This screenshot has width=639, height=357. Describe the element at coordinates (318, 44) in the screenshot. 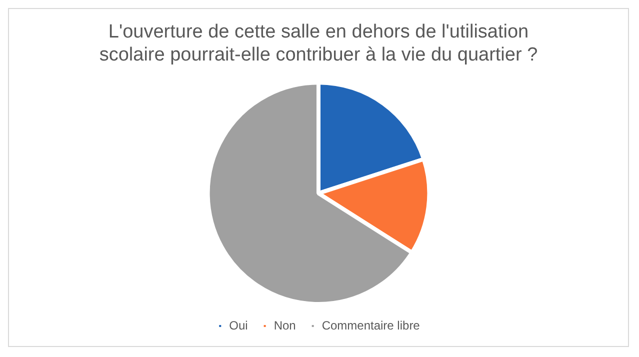

I see `chart-title: L'ouverture de cette salle en dehors de l'utilisation scolaire pourrait-elle contribuer à la vie du quartier ?` at that location.